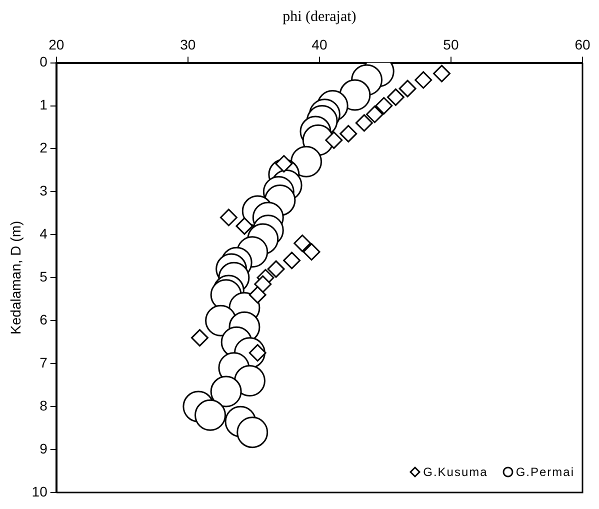  What do you see at coordinates (44, 276) in the screenshot?
I see `y-tick-label: 5` at bounding box center [44, 276].